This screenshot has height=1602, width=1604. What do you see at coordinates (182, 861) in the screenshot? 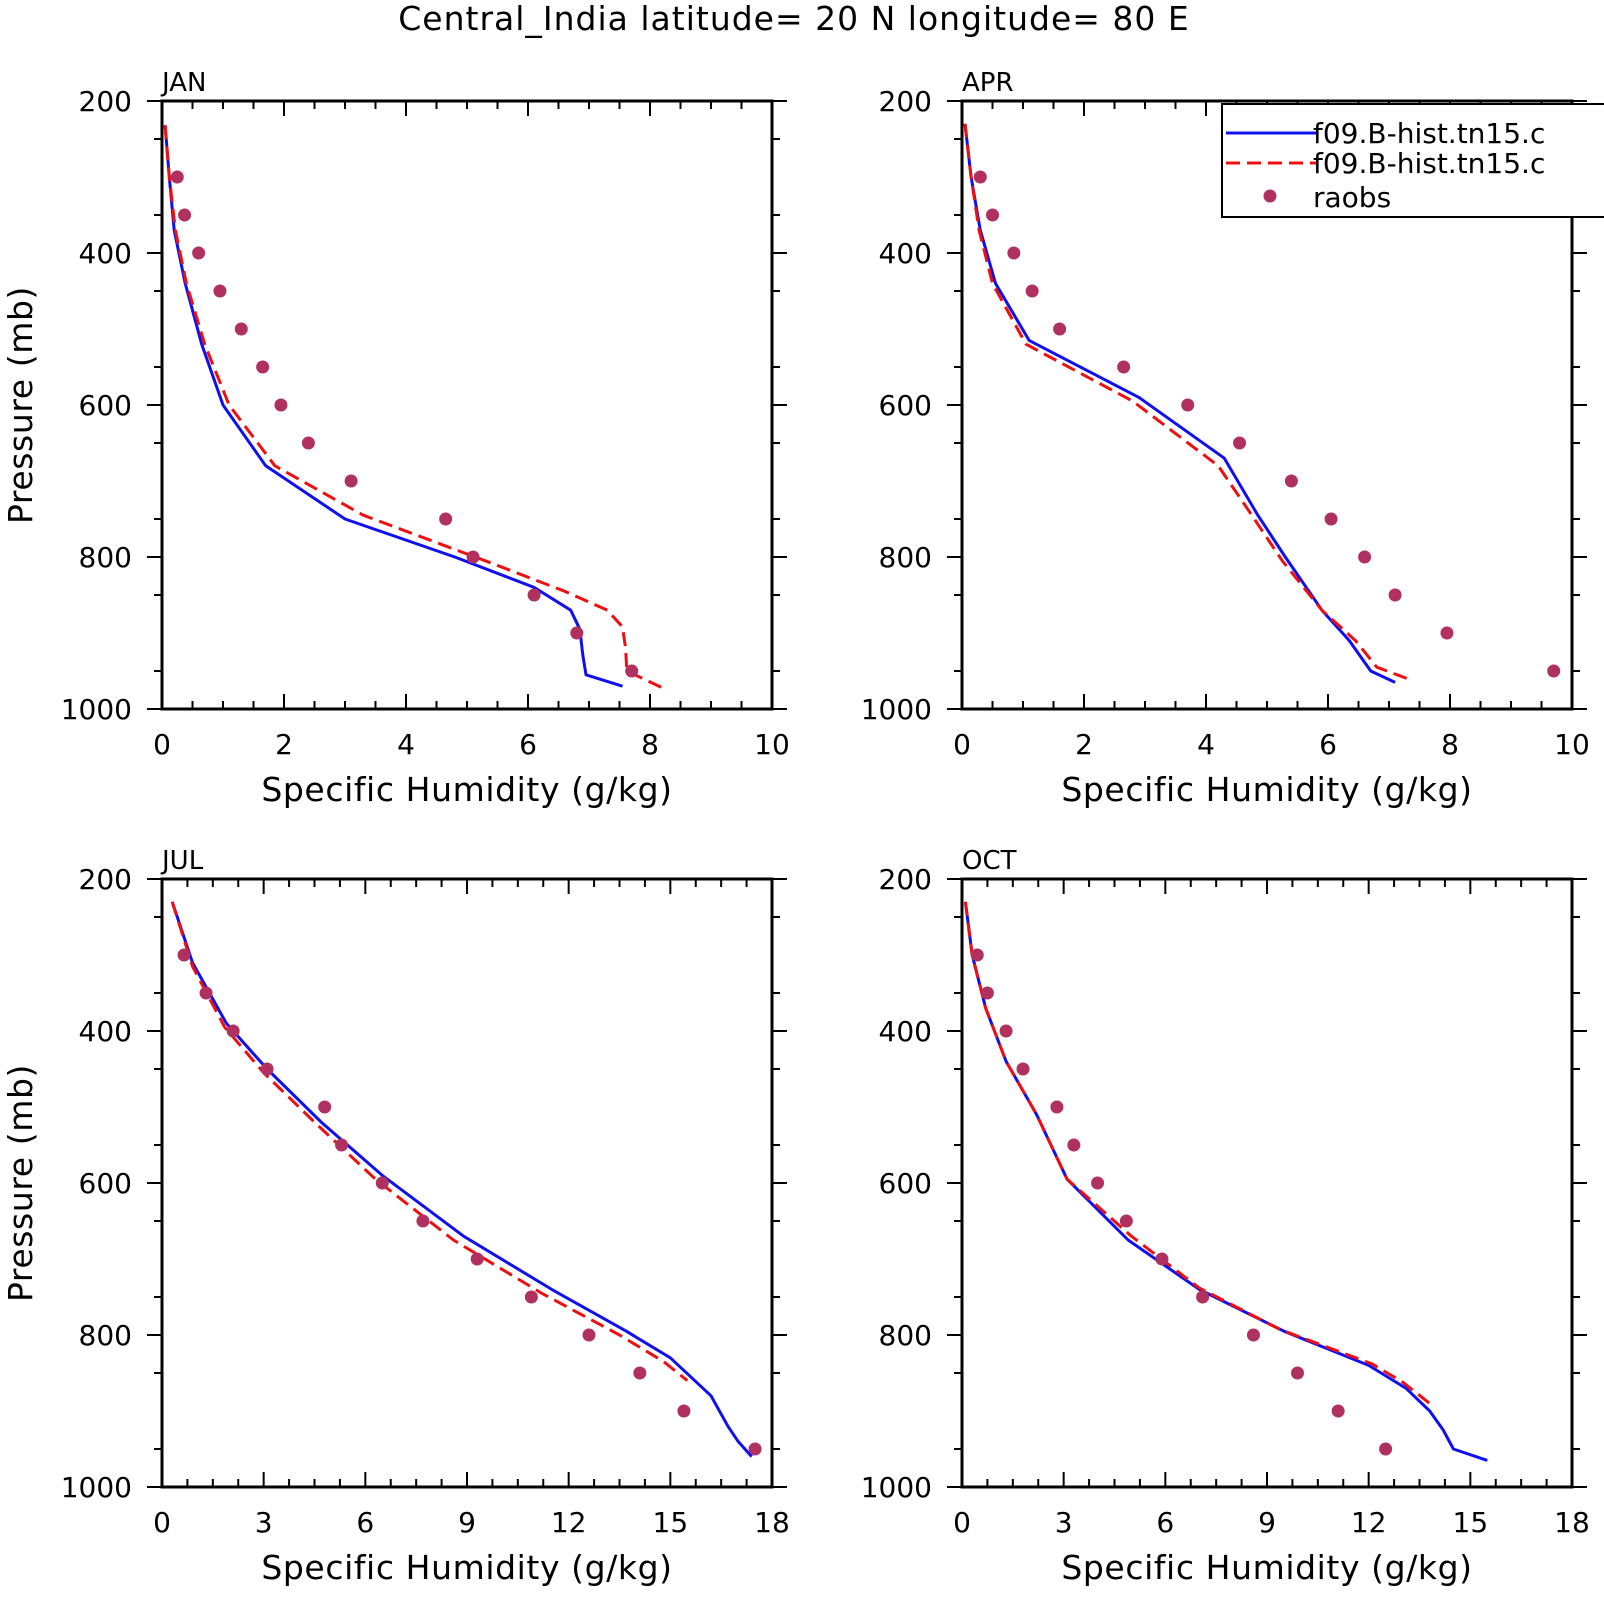
I see `panel-title: JUL` at bounding box center [182, 861].